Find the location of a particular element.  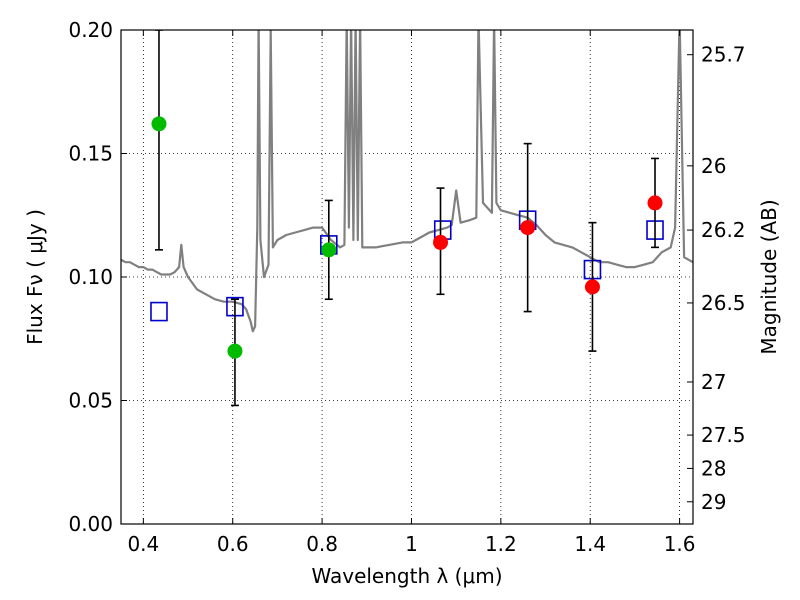

right-tick-label: 27 is located at coordinates (713, 382).